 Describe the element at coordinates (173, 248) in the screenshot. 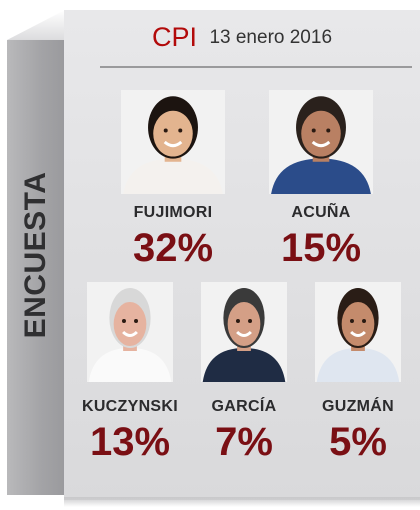

I see `candidate-percent: 32%` at that location.